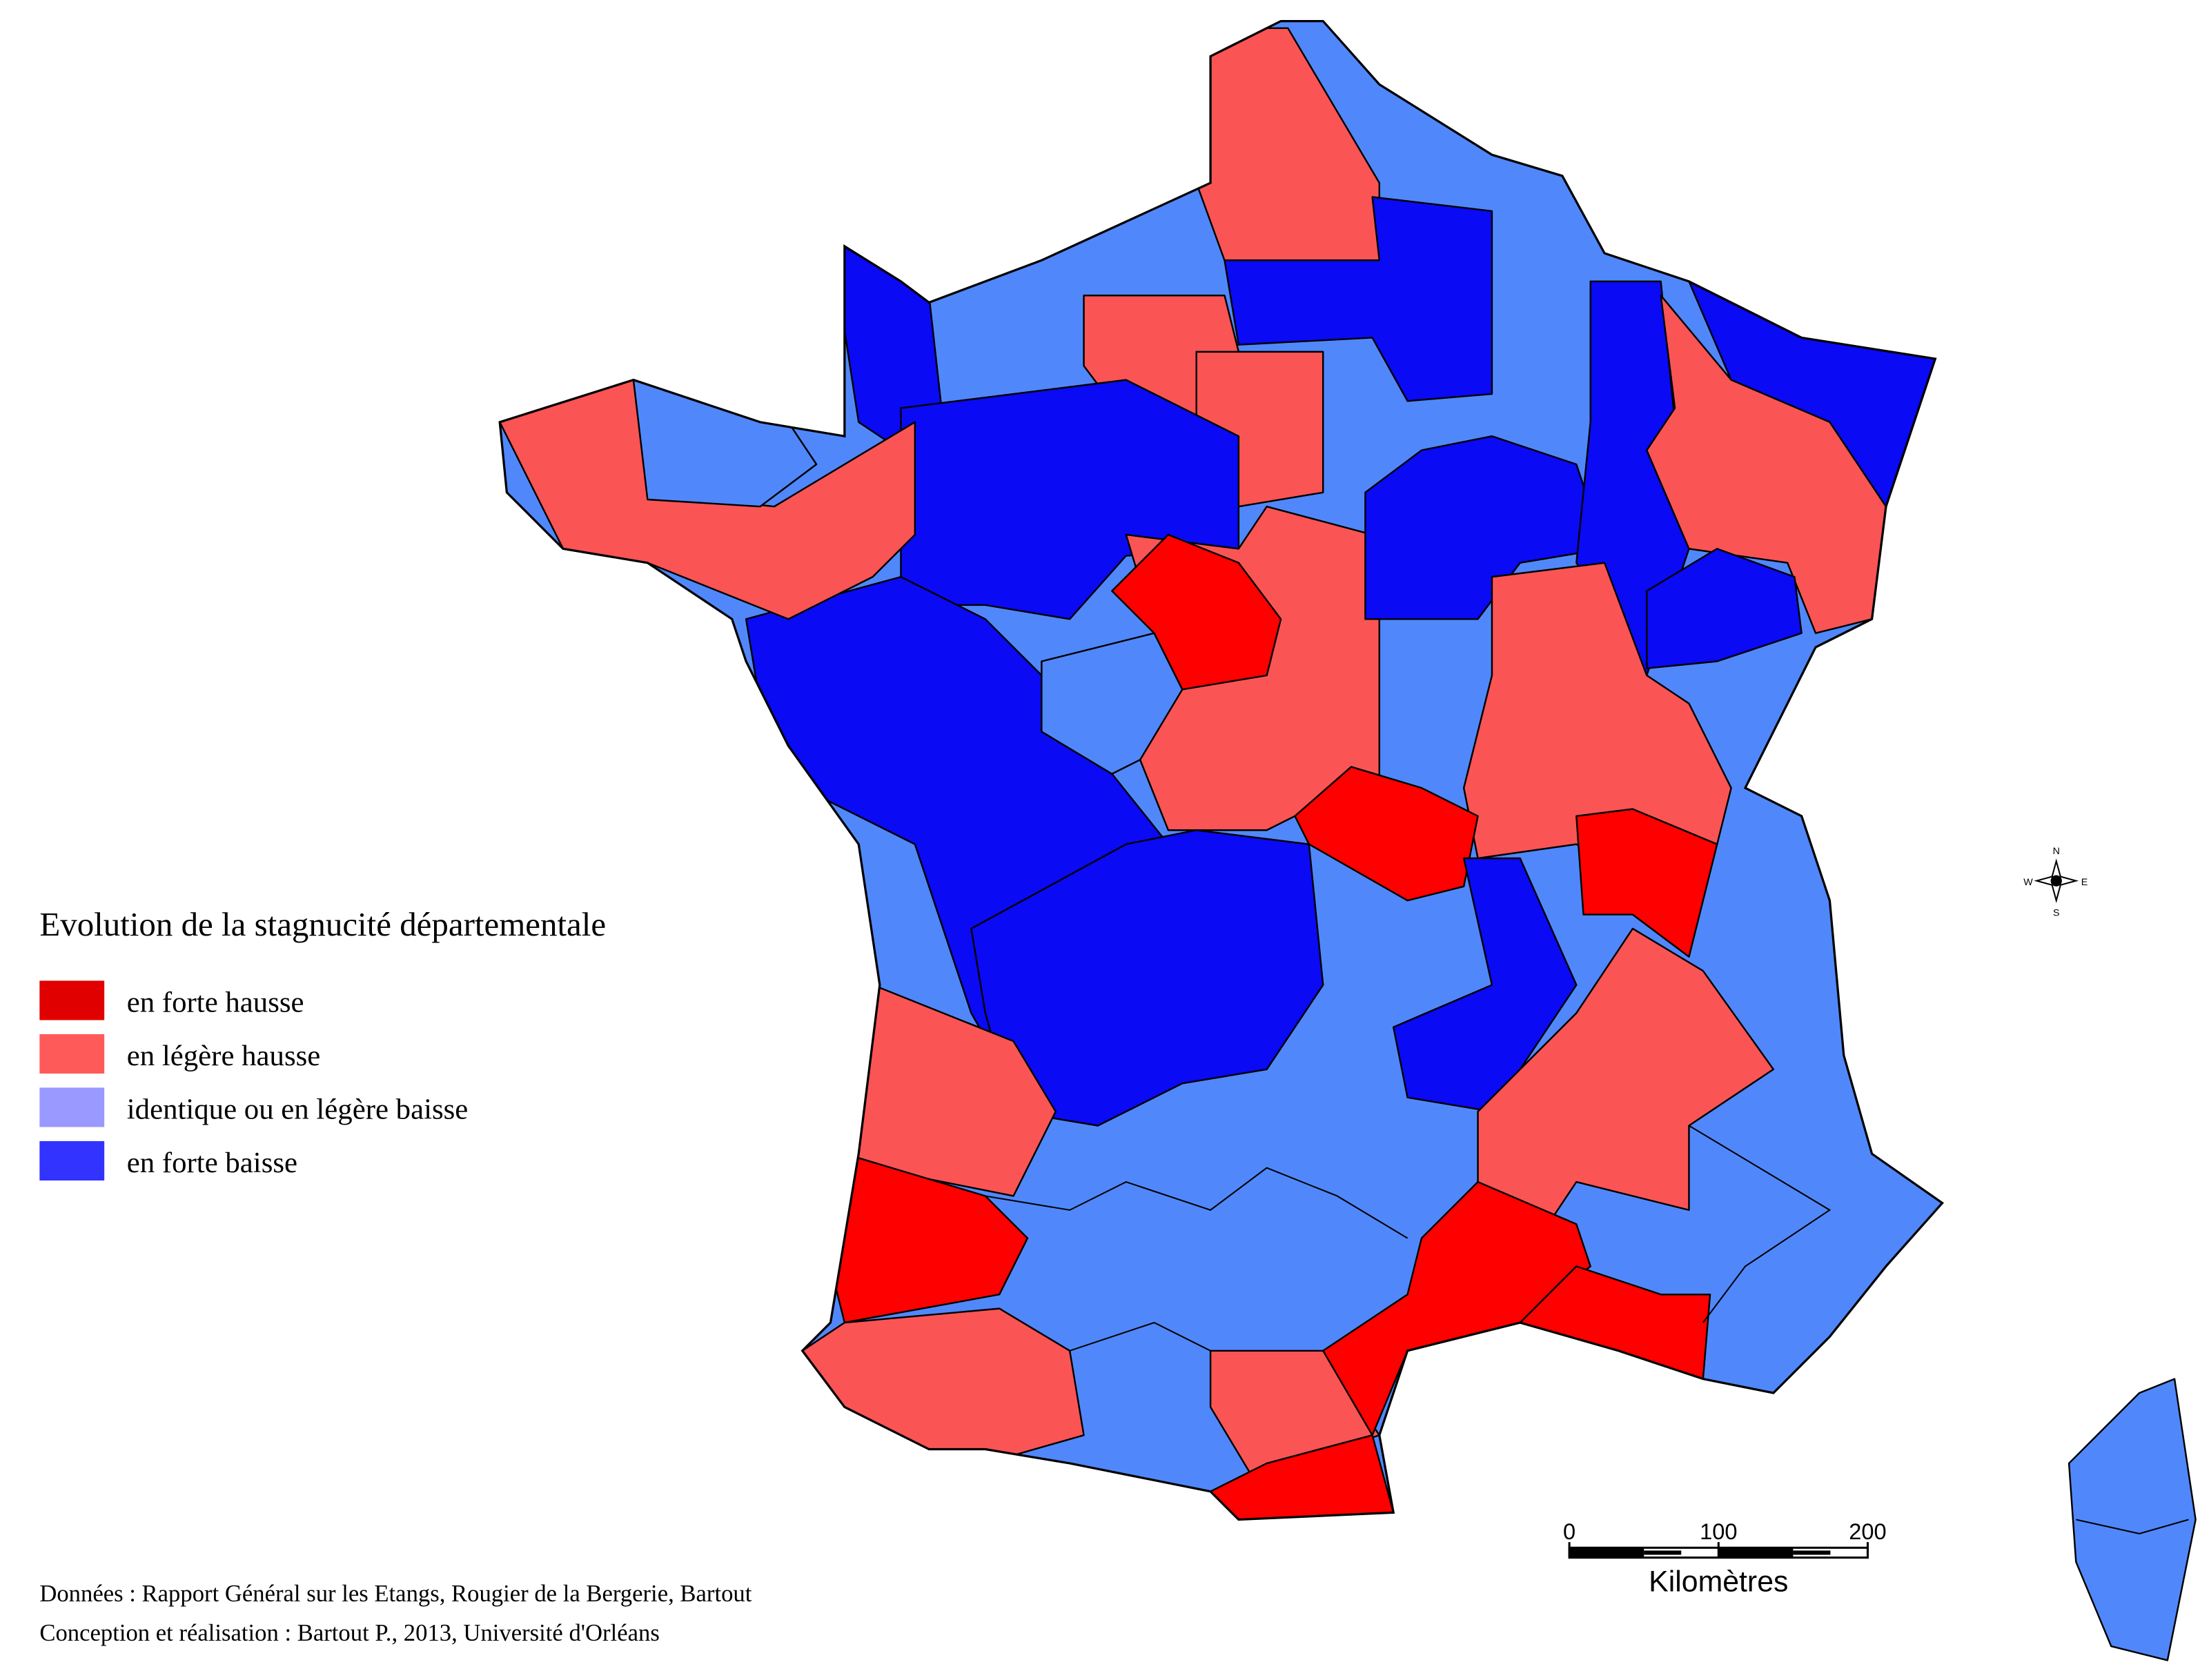  What do you see at coordinates (1867, 1531) in the screenshot?
I see `scale-tick-label: 200` at bounding box center [1867, 1531].